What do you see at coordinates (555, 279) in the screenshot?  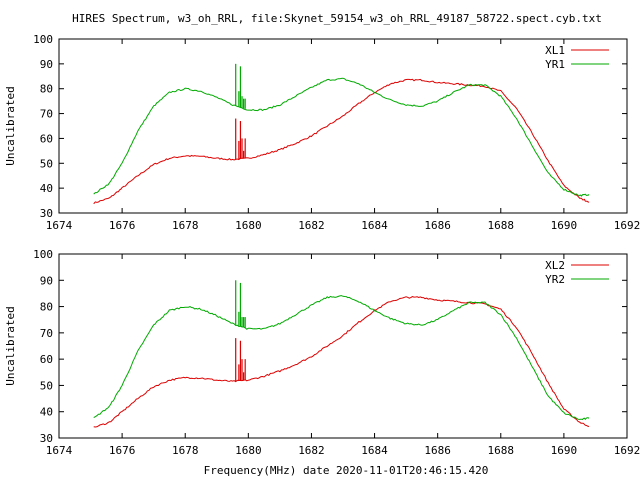 I see `legend-label-YR2: YR2` at bounding box center [555, 279].